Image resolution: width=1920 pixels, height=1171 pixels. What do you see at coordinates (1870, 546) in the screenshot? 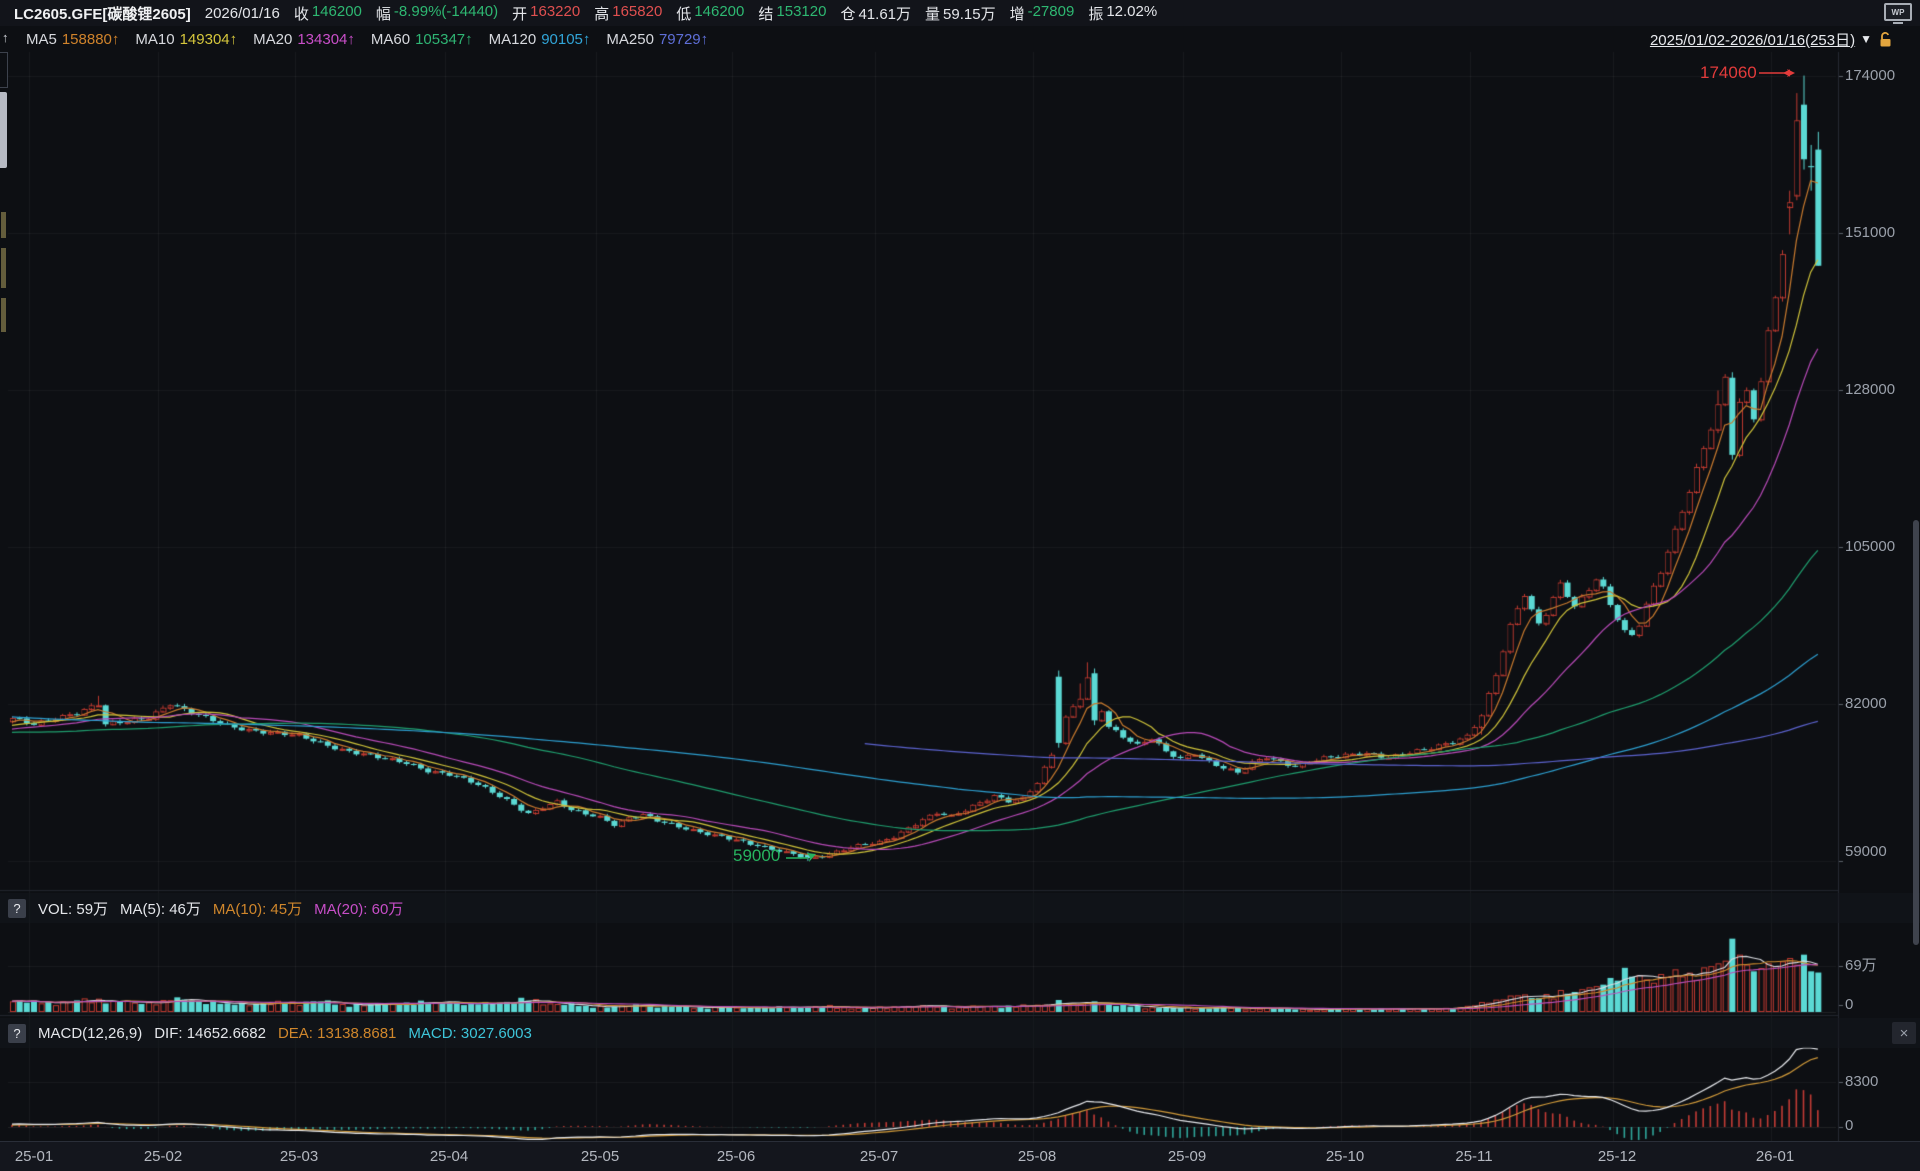
I see `price-tick-105000: 105000` at bounding box center [1870, 546].